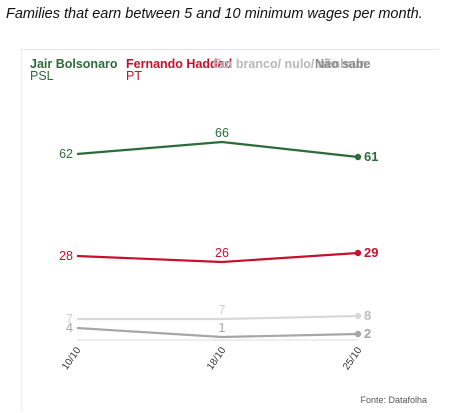 The width and height of the screenshot is (449, 413). I want to click on source-note: Fonte: Datafolha, so click(393, 400).